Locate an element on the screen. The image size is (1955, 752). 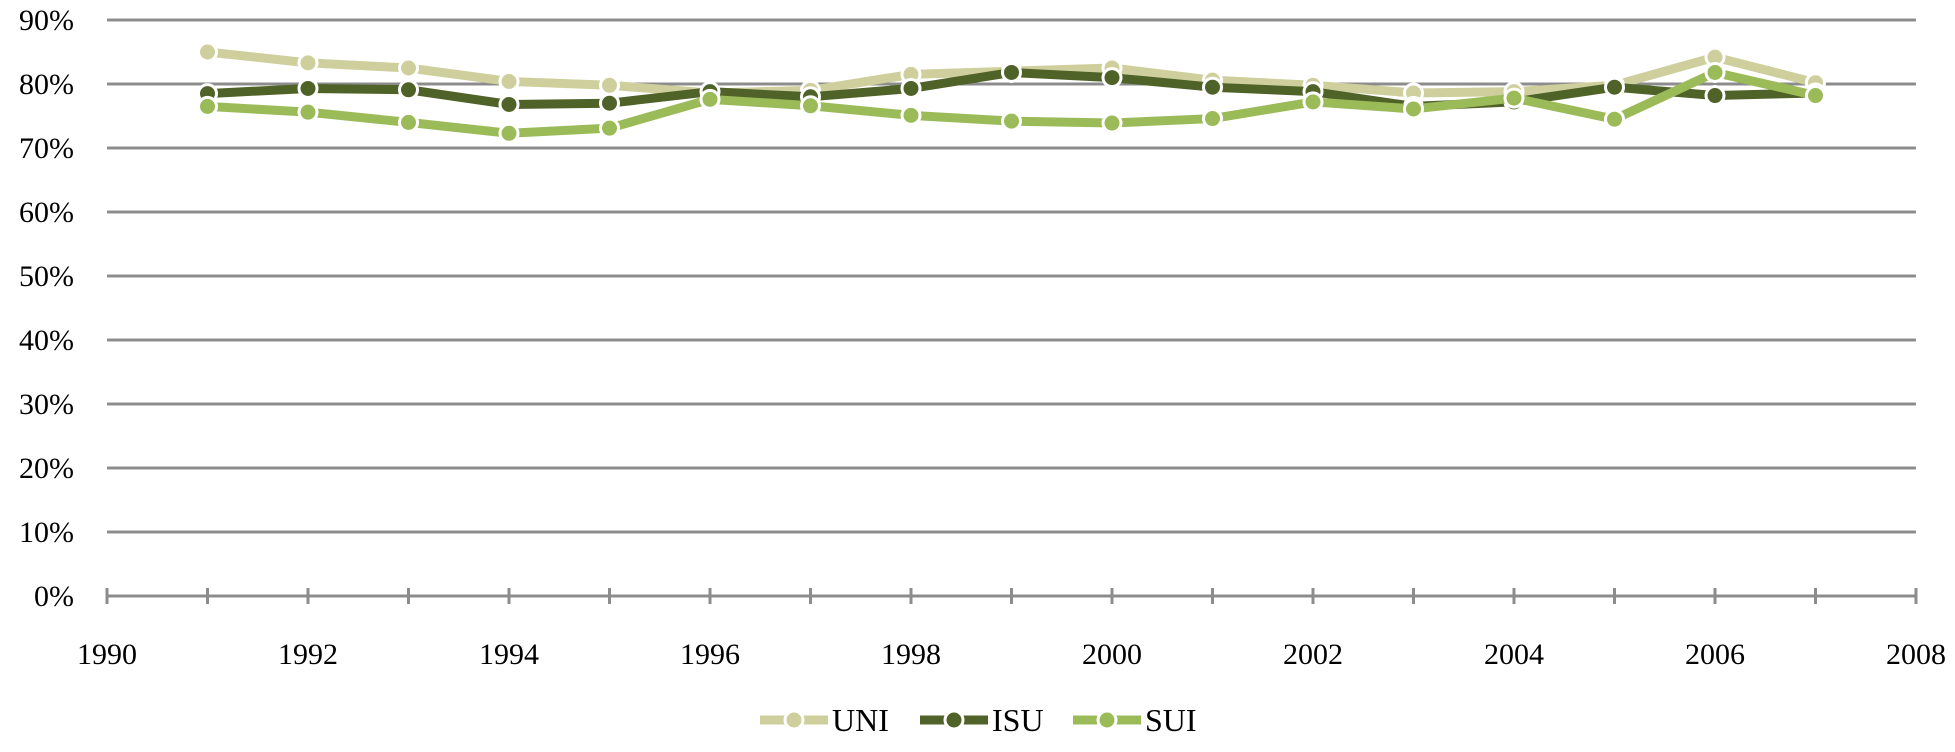
y-tick-label: 70% is located at coordinates (46, 148).